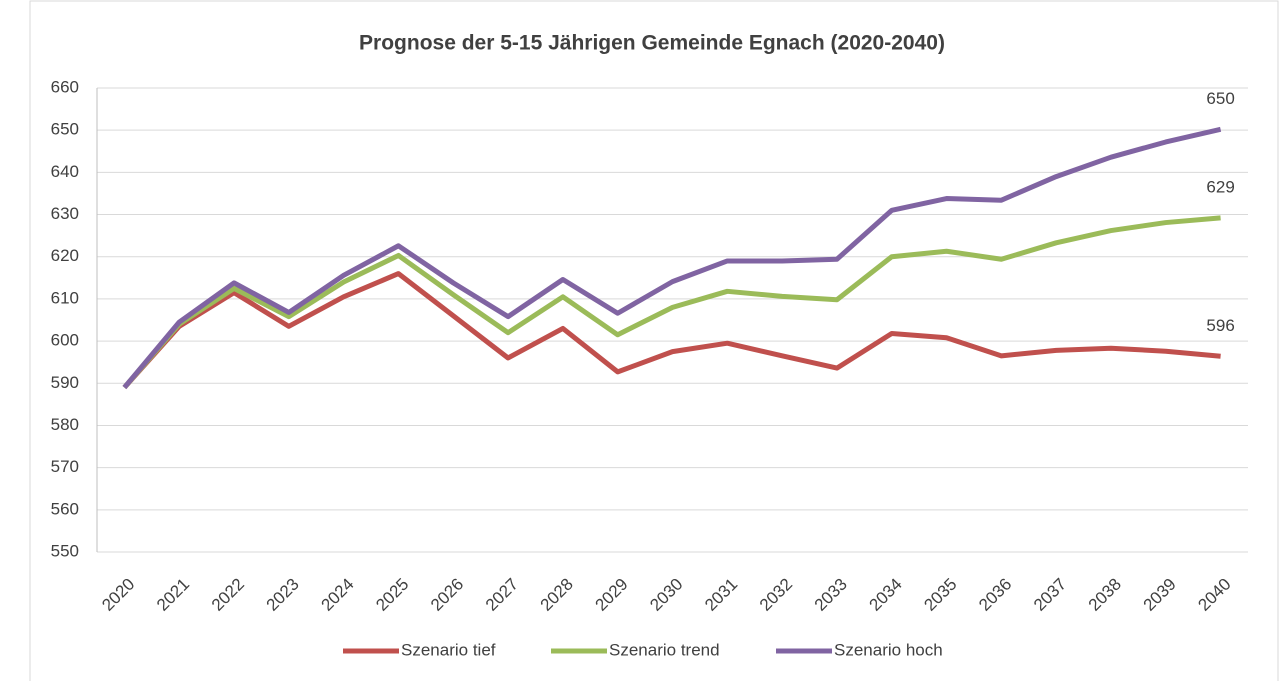 This screenshot has width=1285, height=681. What do you see at coordinates (65, 86) in the screenshot?
I see `y-tick-label: 660` at bounding box center [65, 86].